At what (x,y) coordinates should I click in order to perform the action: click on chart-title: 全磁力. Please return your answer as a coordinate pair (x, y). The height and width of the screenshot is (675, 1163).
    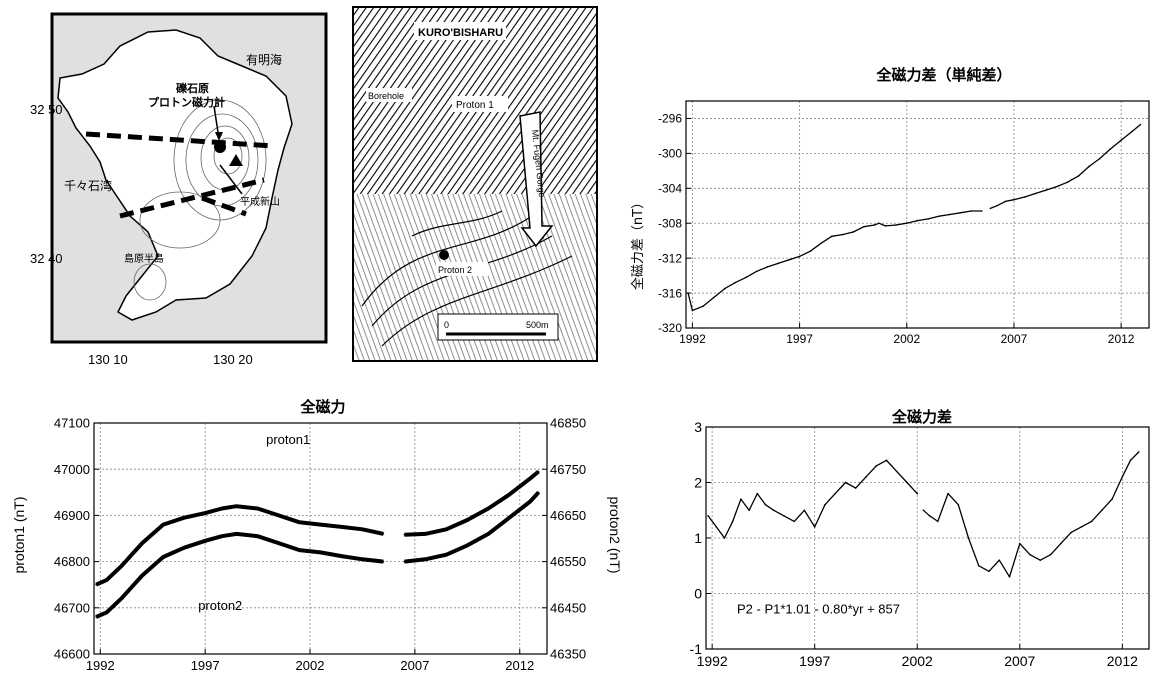
    Looking at the image, I should click on (322, 407).